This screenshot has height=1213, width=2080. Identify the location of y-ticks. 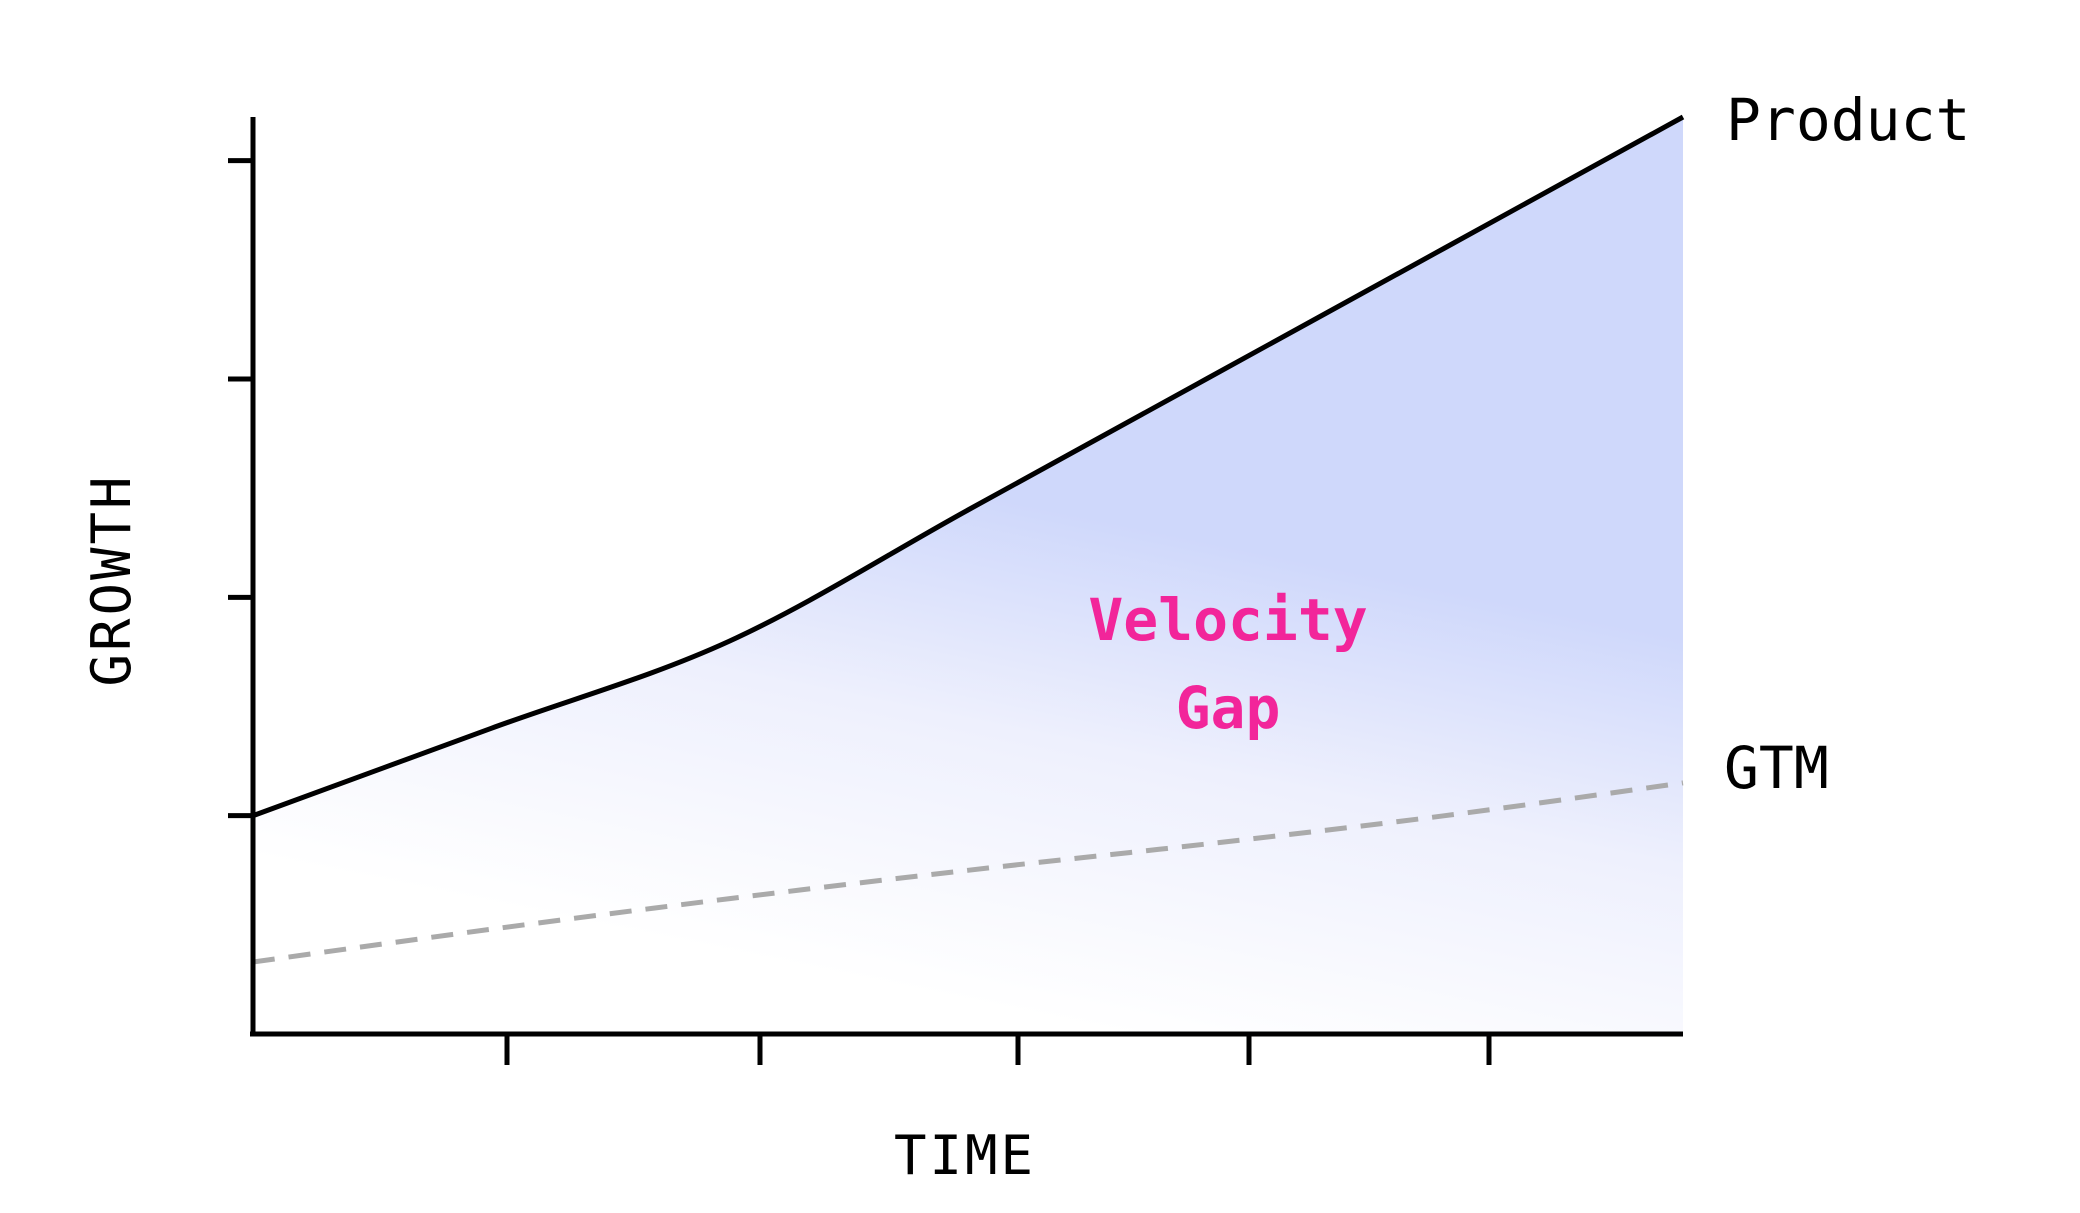
(240, 488).